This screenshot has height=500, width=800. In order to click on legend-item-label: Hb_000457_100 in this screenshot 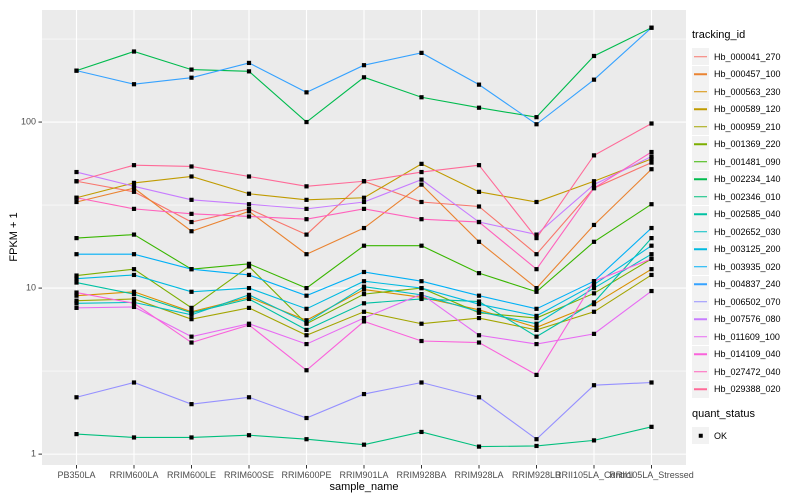, I will do `click(747, 74)`.